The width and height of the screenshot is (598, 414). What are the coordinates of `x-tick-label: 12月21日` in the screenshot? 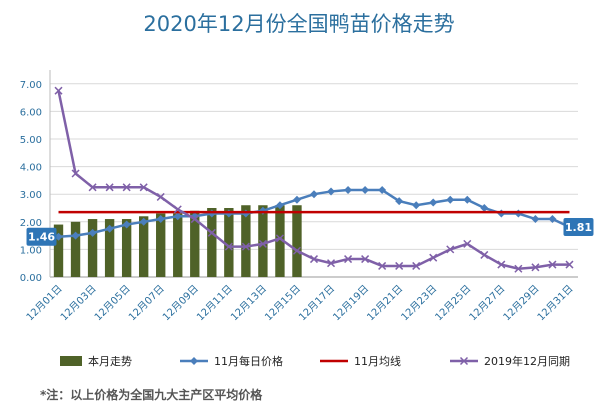 It's located at (385, 303).